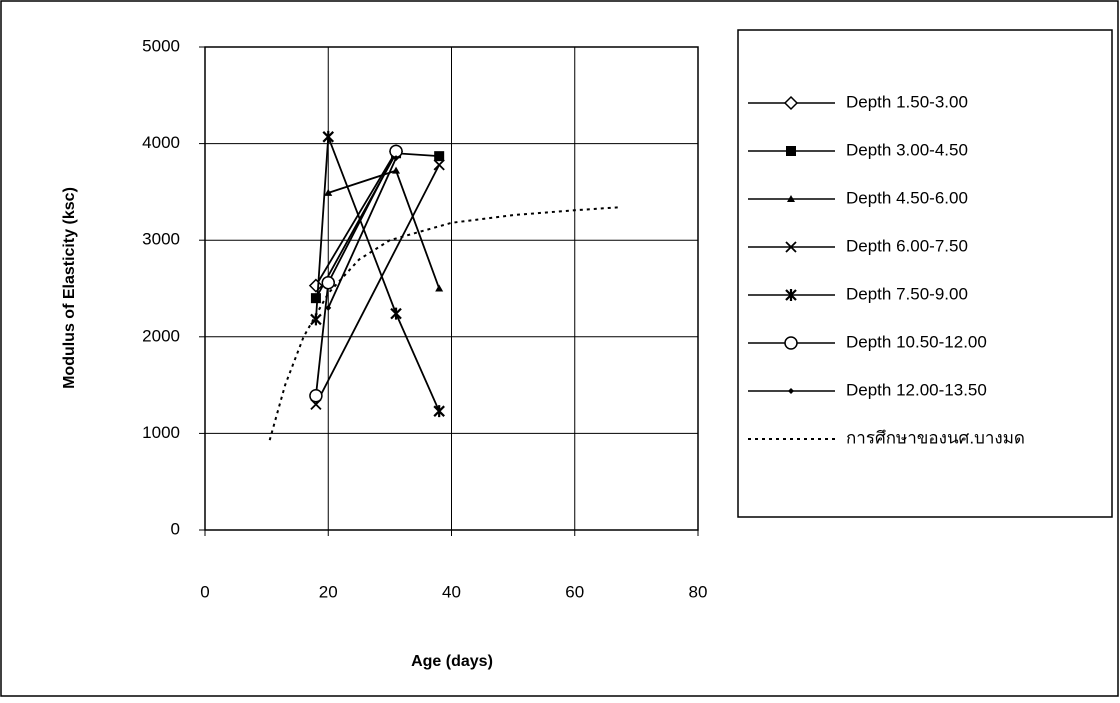  I want to click on y-tick-label: 4000, so click(161, 142).